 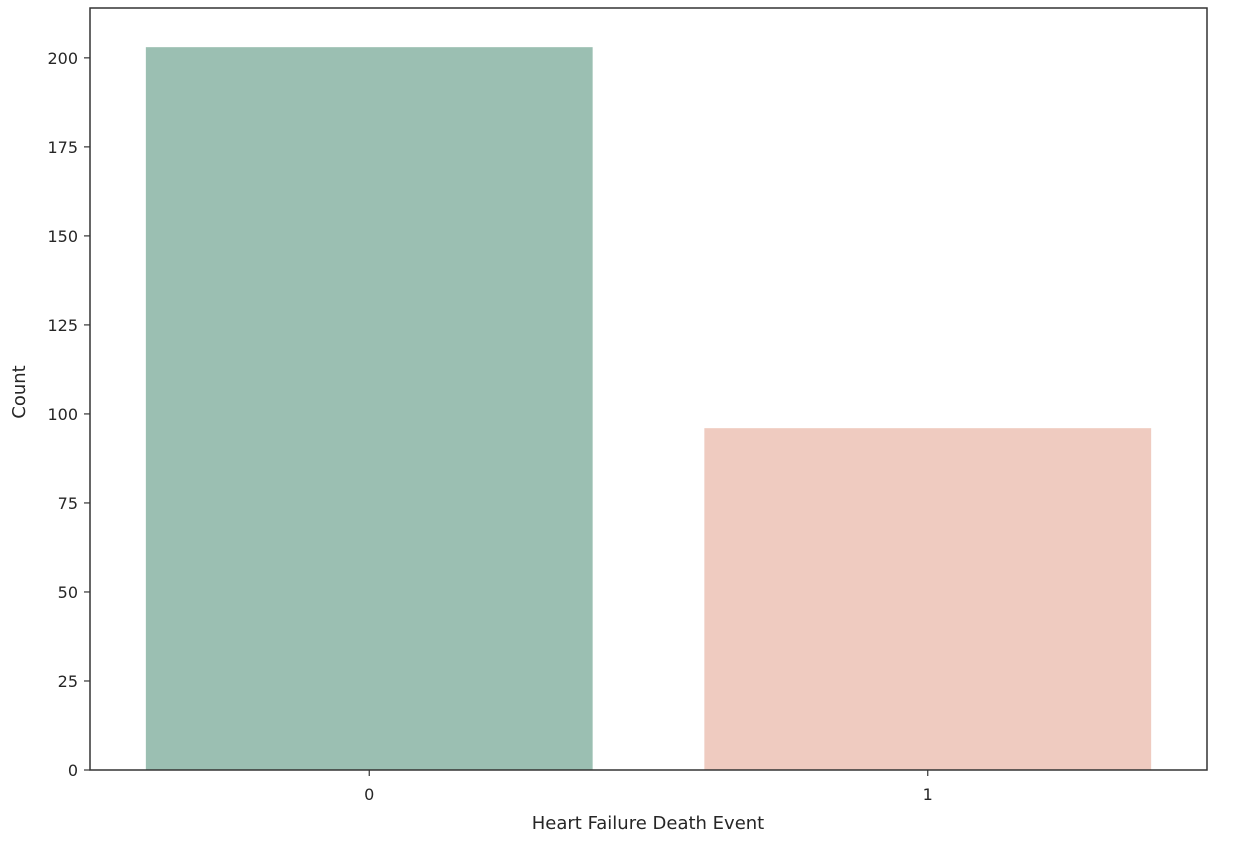 What do you see at coordinates (62, 236) in the screenshot?
I see `y-tick-label: 150` at bounding box center [62, 236].